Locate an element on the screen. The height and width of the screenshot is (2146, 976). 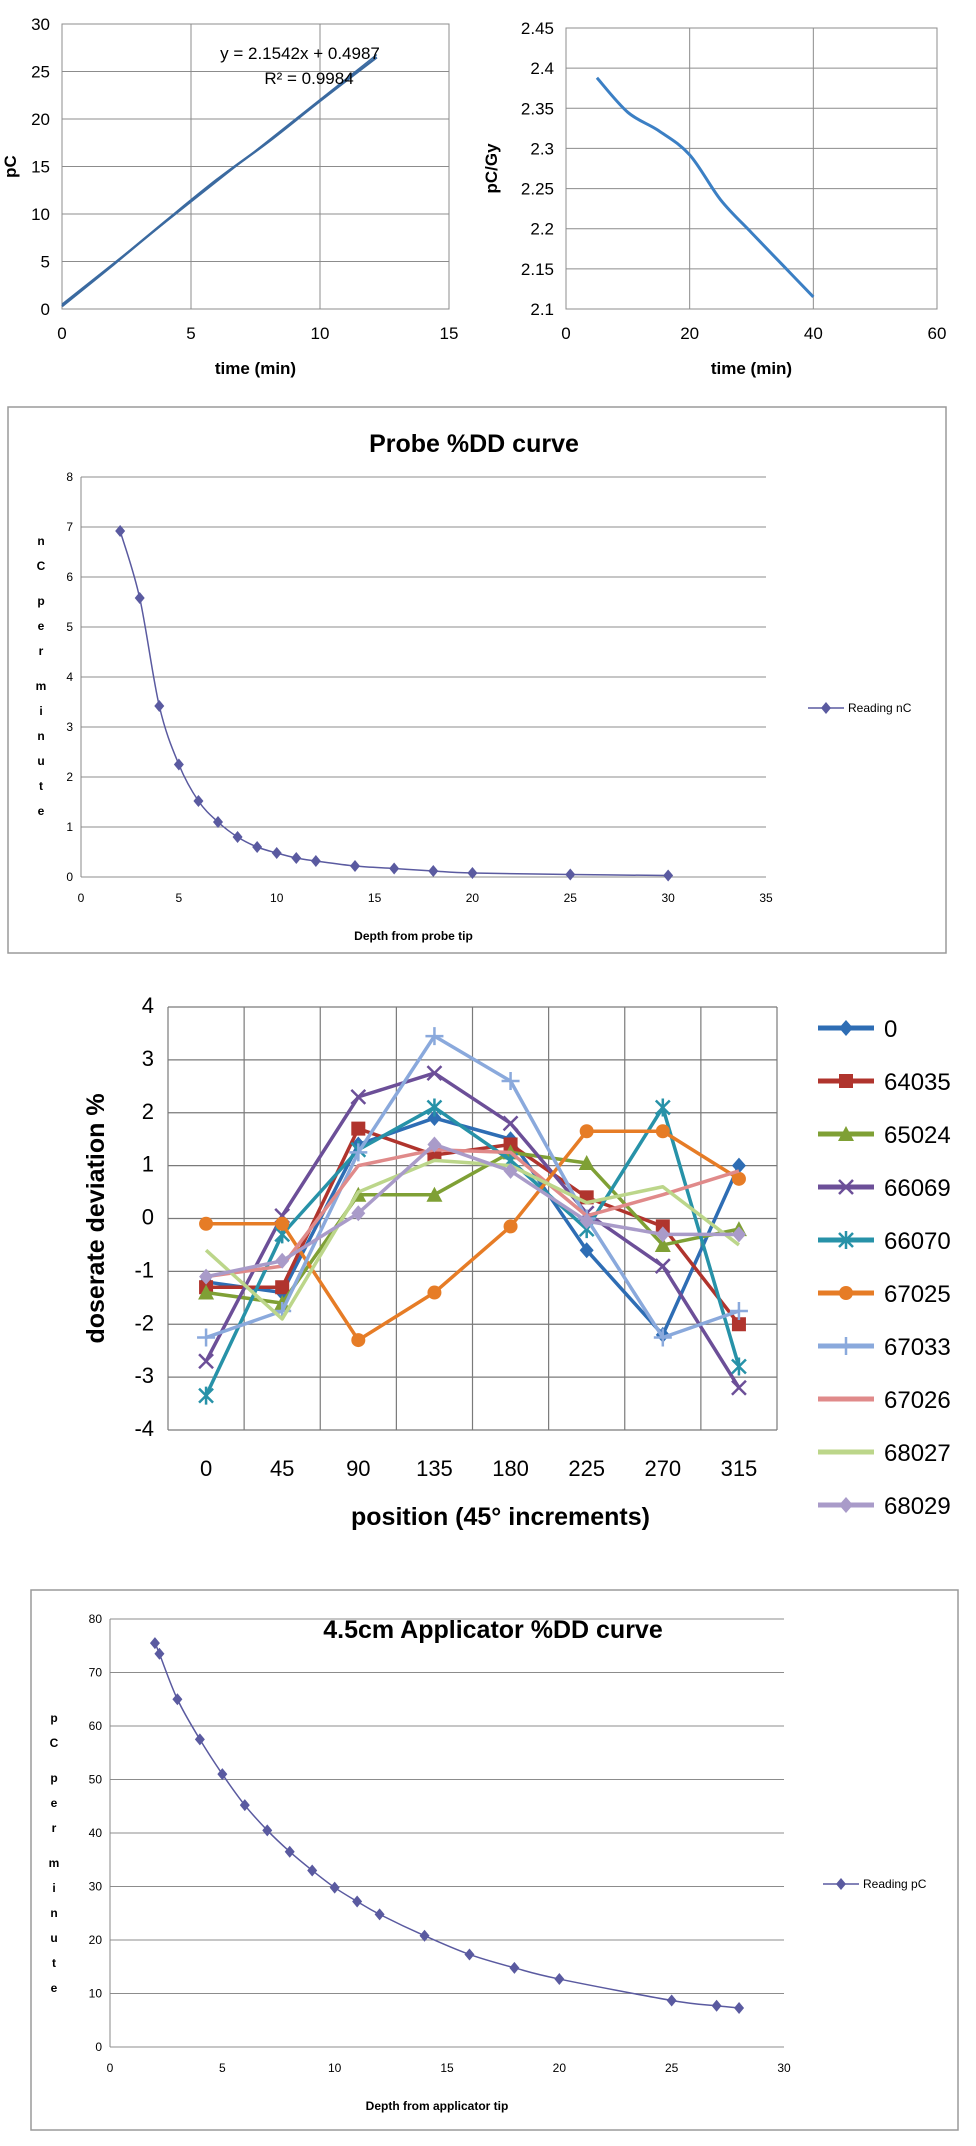
y-tick-label: 80 is located at coordinates (96, 1619).